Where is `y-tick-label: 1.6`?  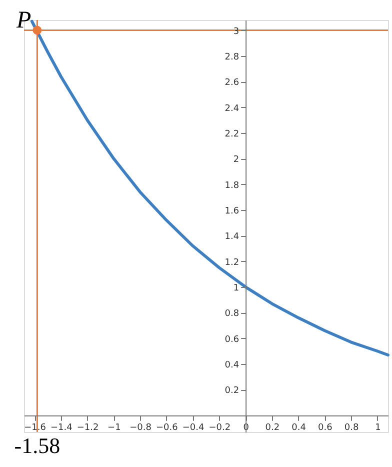 y-tick-label: 1.6 is located at coordinates (232, 211).